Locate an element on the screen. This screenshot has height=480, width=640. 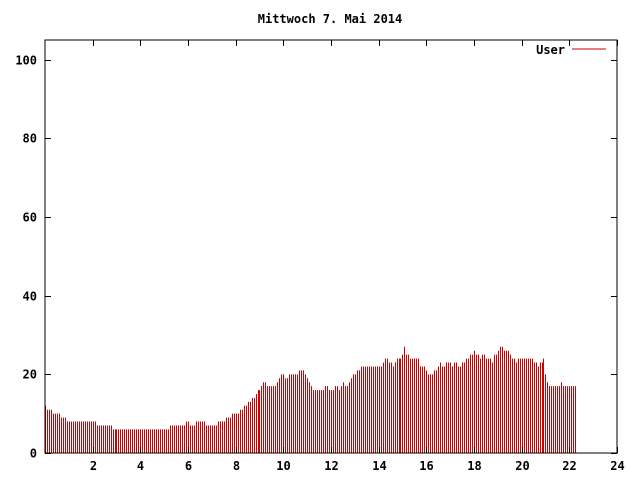
x-tick-label: 10 is located at coordinates (283, 466).